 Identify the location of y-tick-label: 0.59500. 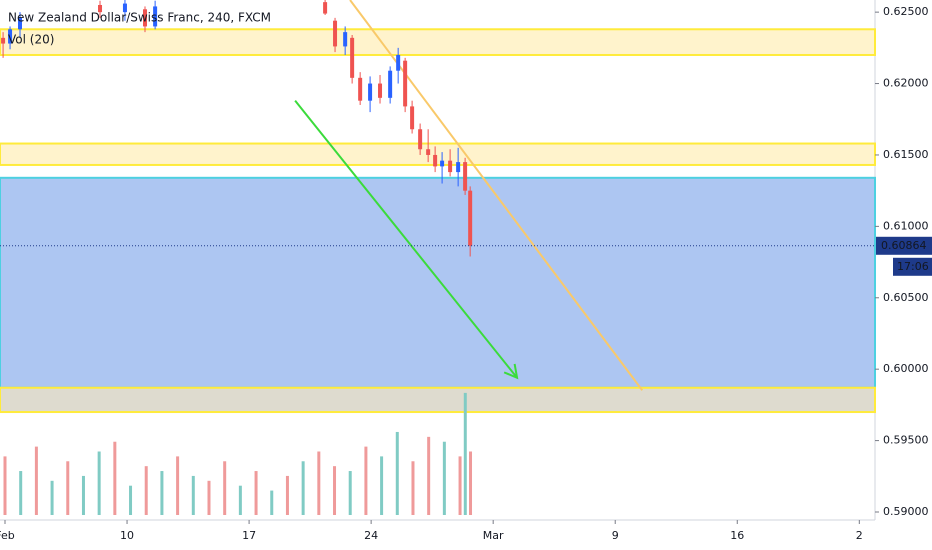
(906, 440).